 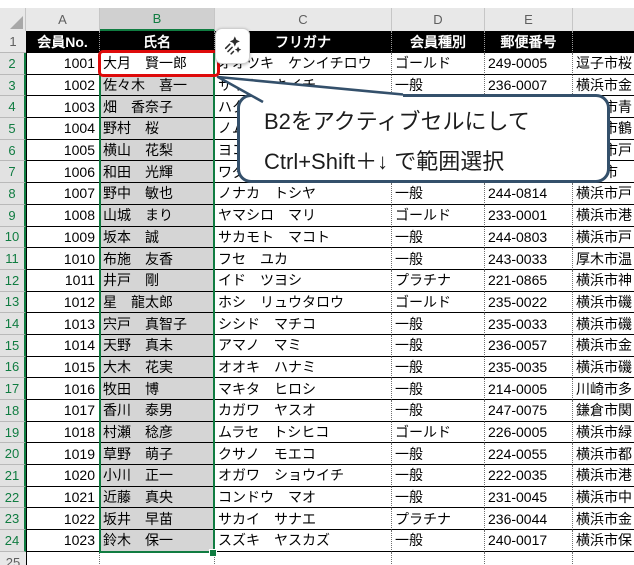 I want to click on cell-D25, so click(x=438, y=558).